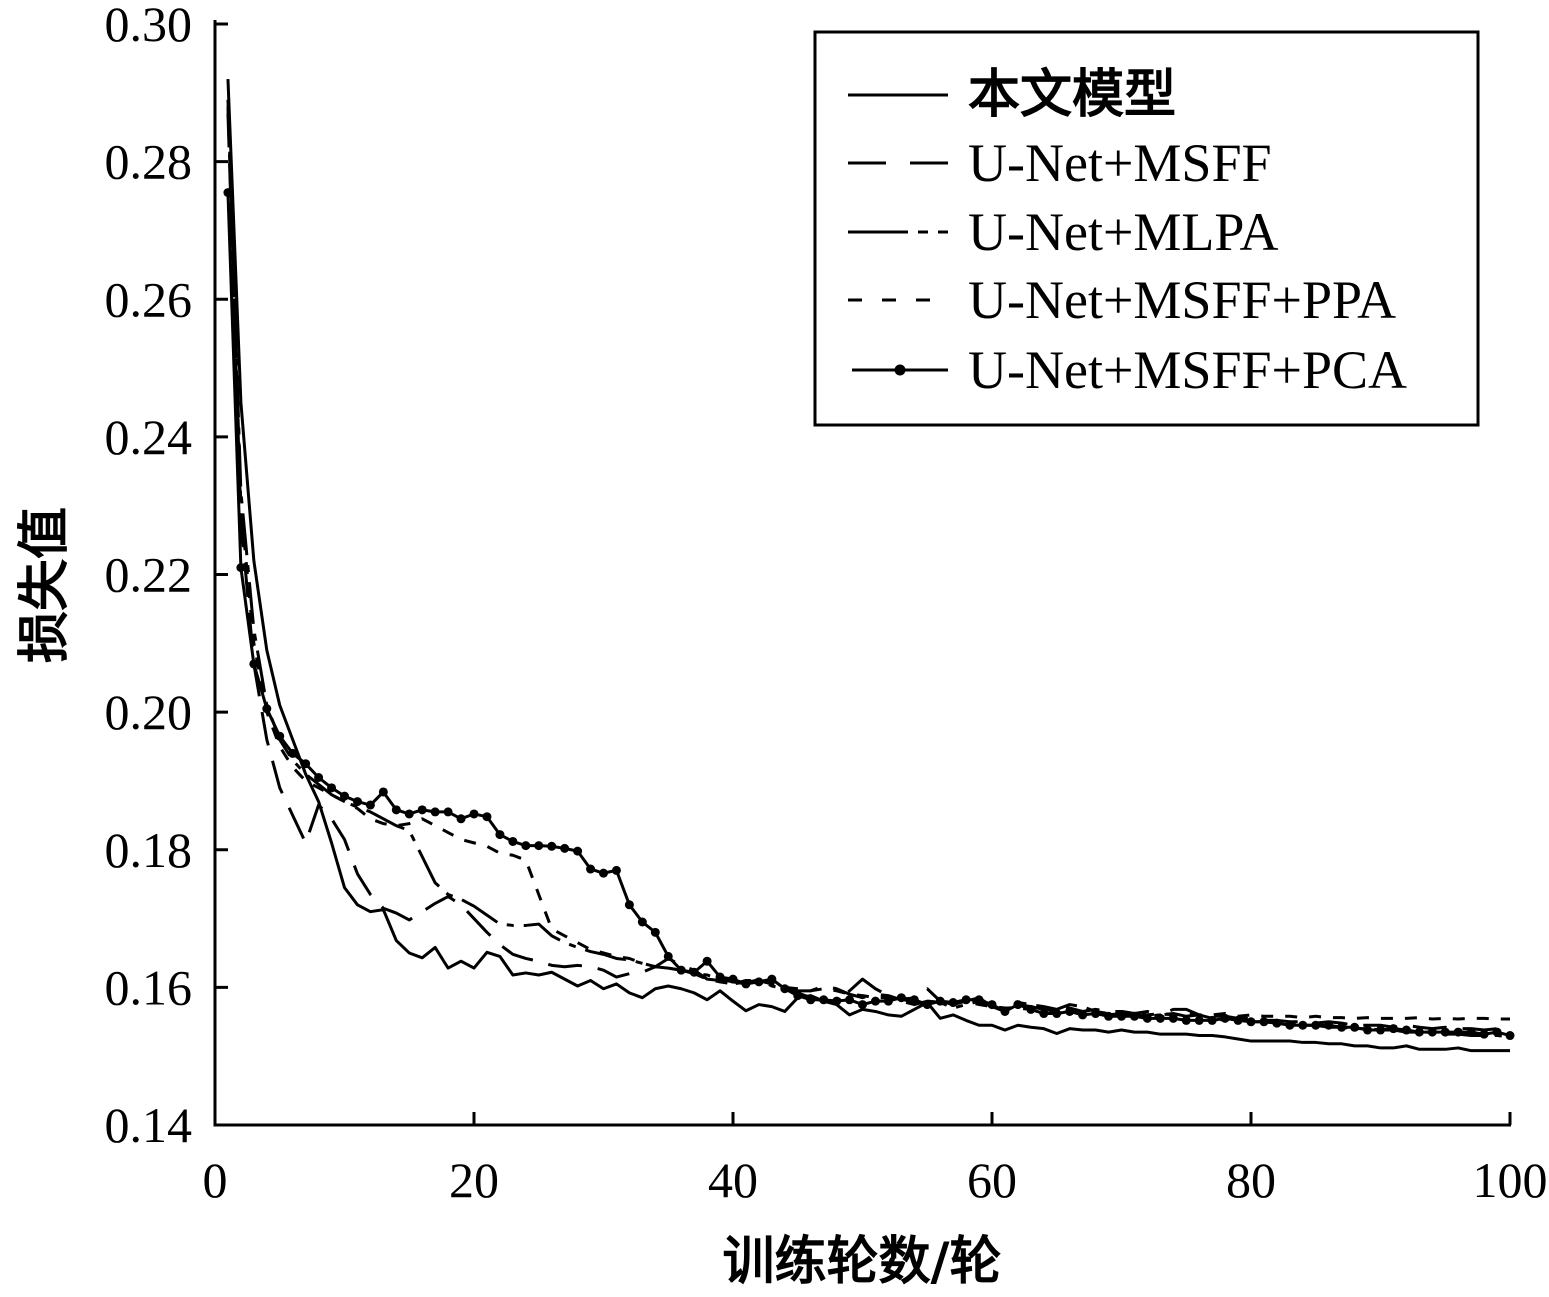  Describe the element at coordinates (733, 1180) in the screenshot. I see `x-tick-label: 40` at that location.